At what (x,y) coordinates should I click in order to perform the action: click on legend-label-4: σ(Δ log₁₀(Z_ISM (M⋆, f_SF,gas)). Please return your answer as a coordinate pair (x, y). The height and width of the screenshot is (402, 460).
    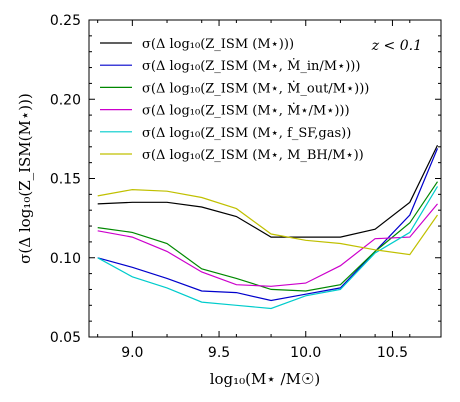
    Looking at the image, I should click on (246, 133).